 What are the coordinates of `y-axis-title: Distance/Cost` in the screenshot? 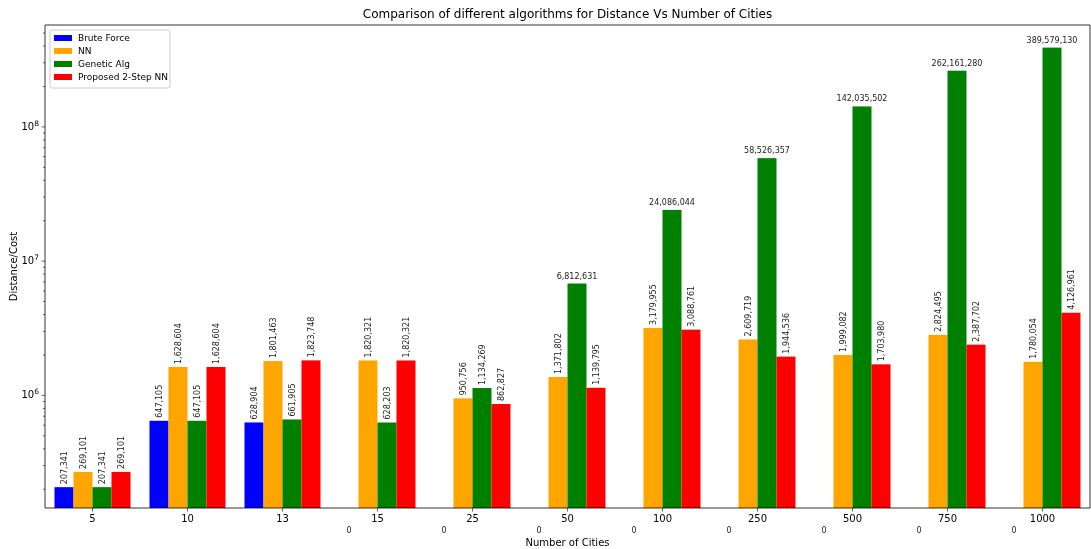 It's located at (13, 266).